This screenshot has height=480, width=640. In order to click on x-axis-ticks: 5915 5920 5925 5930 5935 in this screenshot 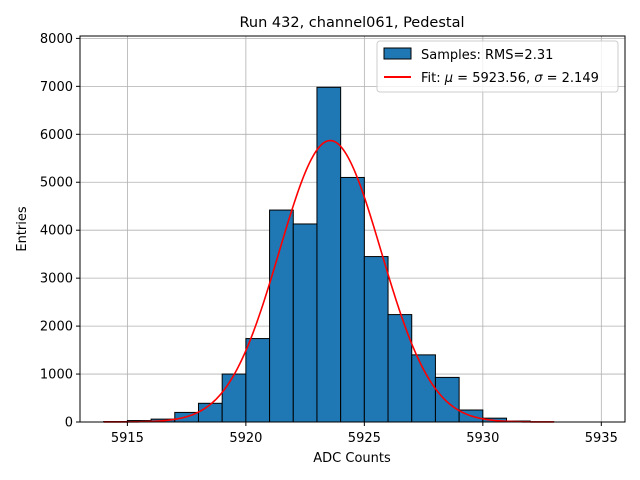, I will do `click(364, 434)`.